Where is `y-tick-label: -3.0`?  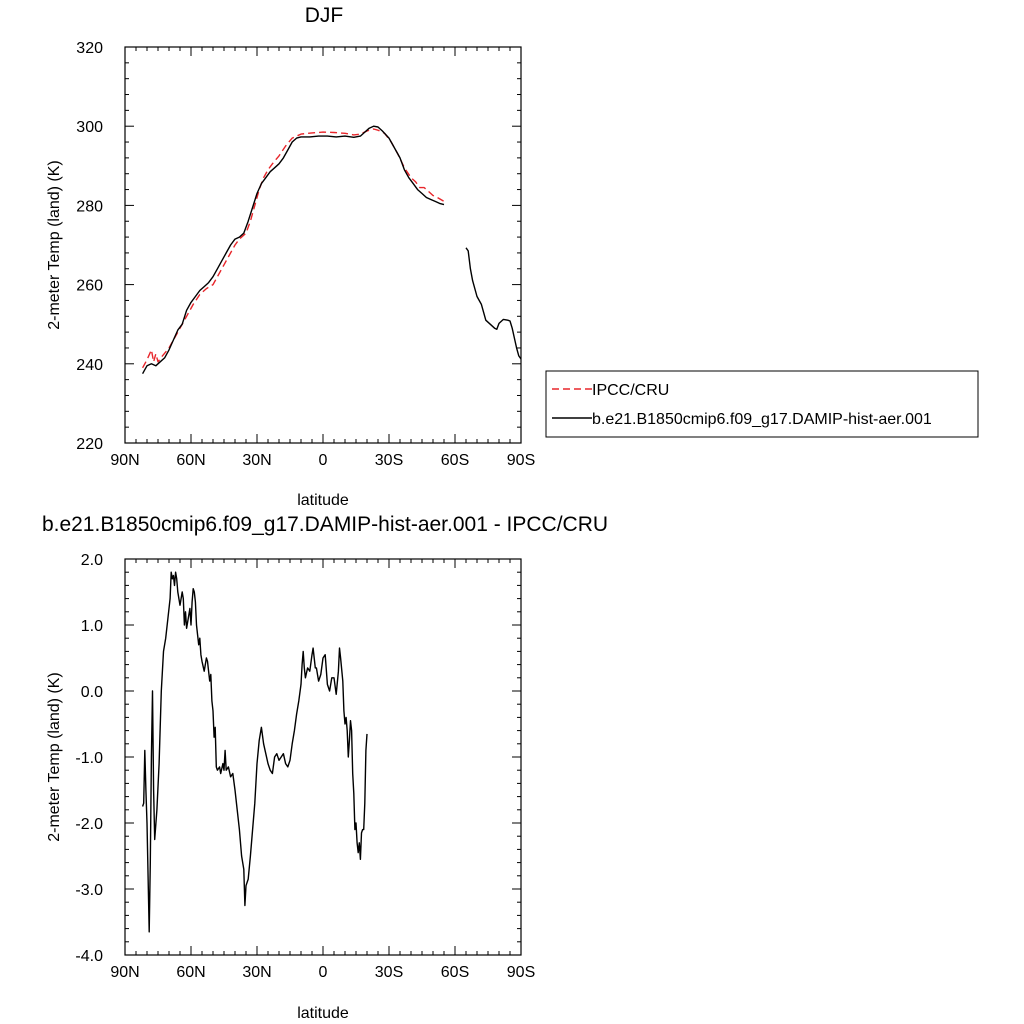
y-tick-label: -3.0 is located at coordinates (89, 890).